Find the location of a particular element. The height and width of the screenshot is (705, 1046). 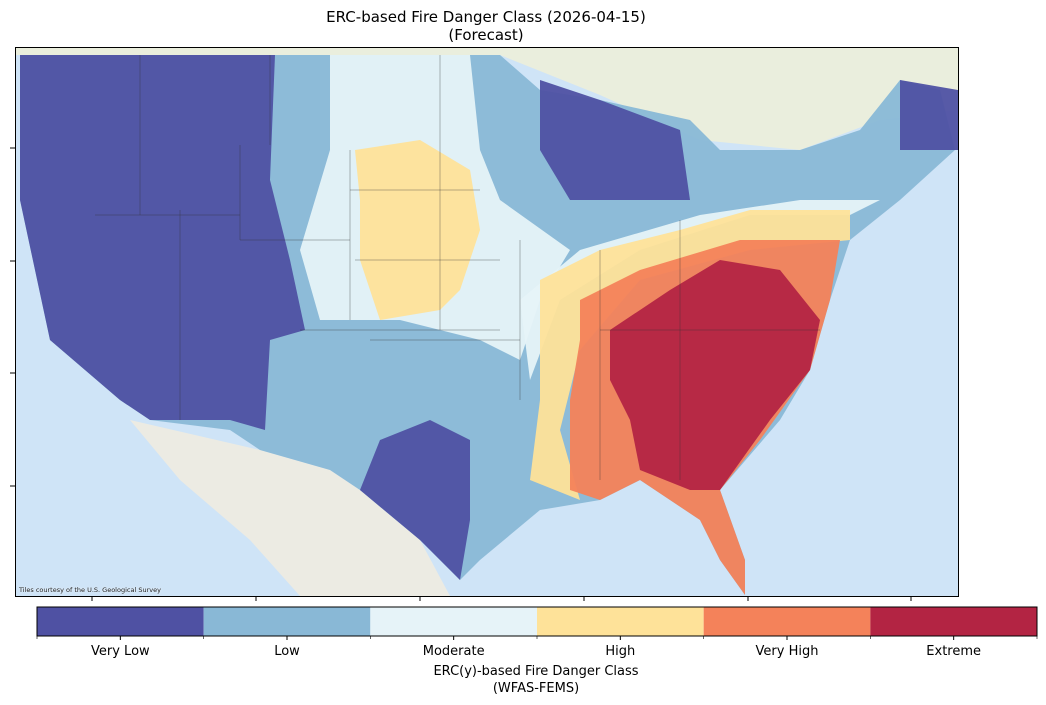

canada-land is located at coordinates (486, 98).